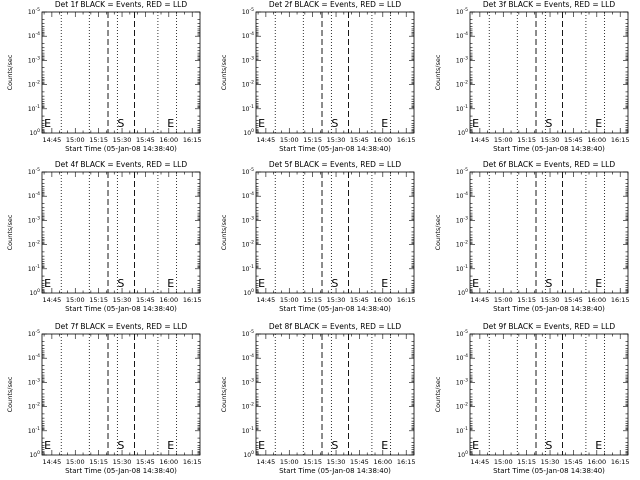 This screenshot has height=480, width=640. I want to click on panel-title: Det 1f BLACK = Events, RED = LLD, so click(121, 4).